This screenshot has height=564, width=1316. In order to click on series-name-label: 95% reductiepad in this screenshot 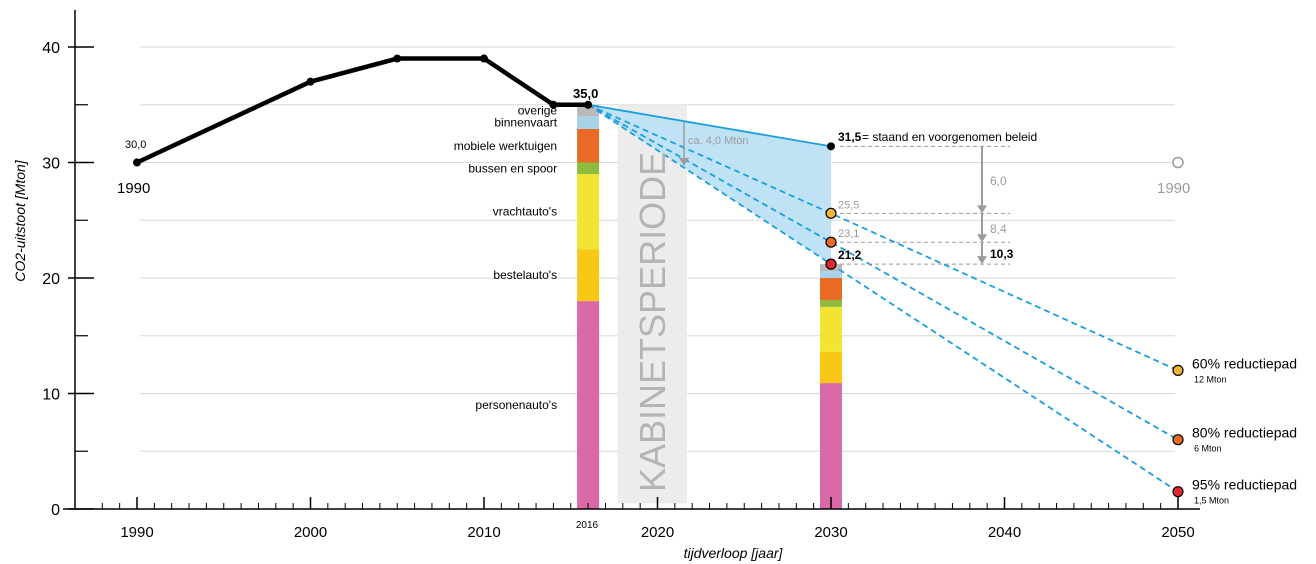, I will do `click(1244, 485)`.